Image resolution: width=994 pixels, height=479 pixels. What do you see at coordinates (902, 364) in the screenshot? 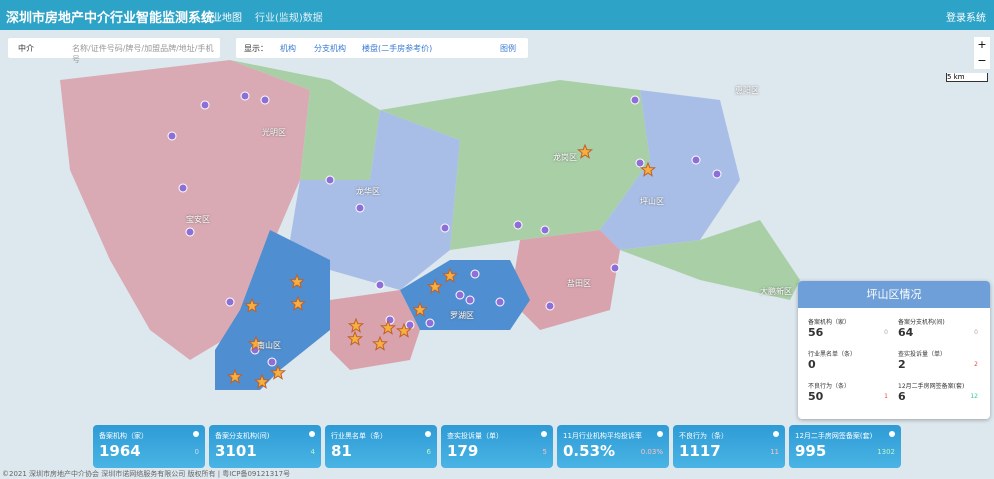
I see `stat-value: 2` at bounding box center [902, 364].